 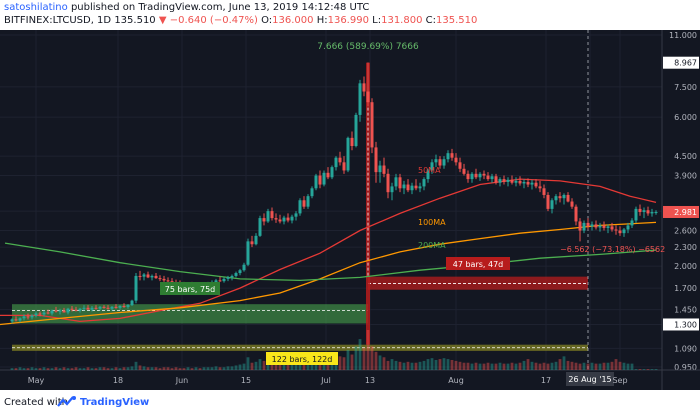 What do you see at coordinates (162, 20) in the screenshot?
I see `change-arrow-icon: ▼` at bounding box center [162, 20].